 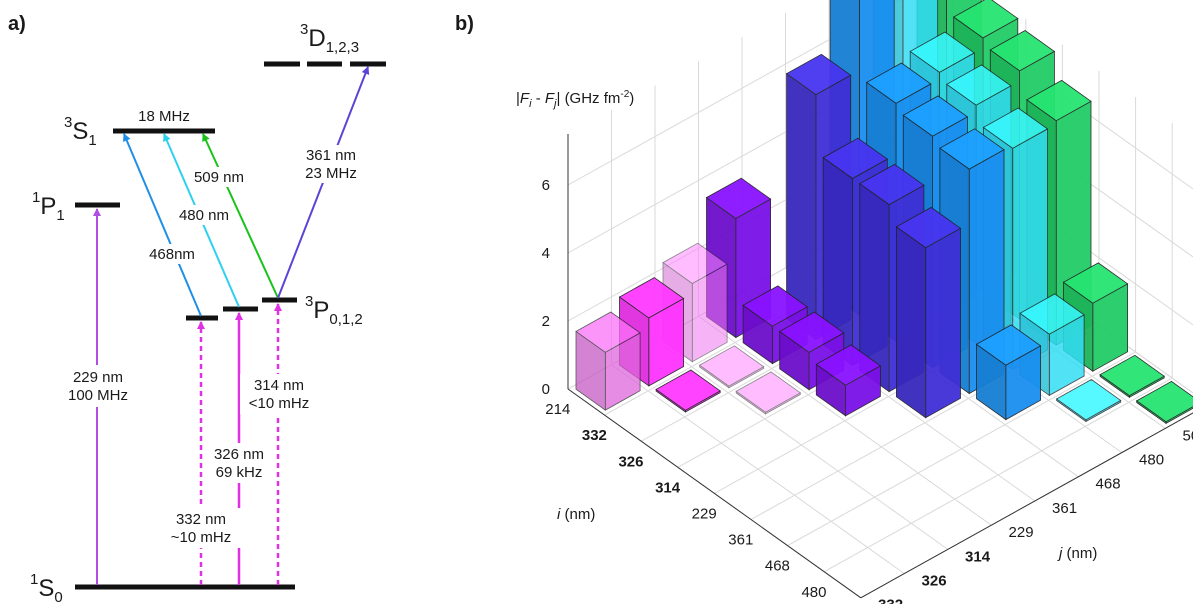 What do you see at coordinates (329, 38) in the screenshot?
I see `state-label-3D123: 3D1,2,3` at bounding box center [329, 38].